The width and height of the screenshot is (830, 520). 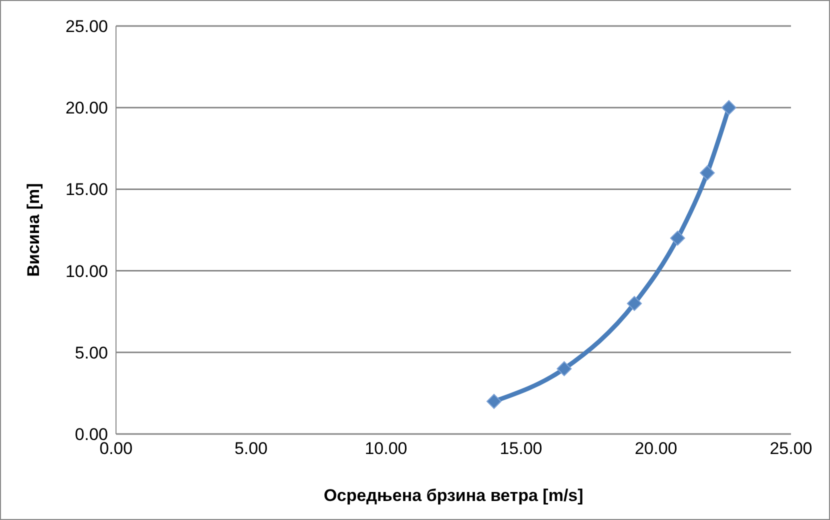 I want to click on x-tick-label: 0.00, so click(x=116, y=448).